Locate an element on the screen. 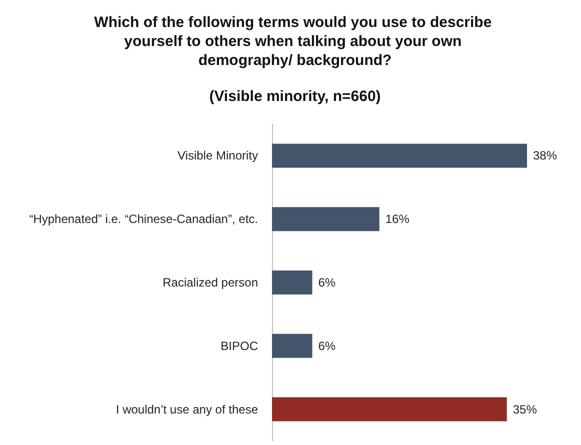 This screenshot has height=445, width=581. y-tick-label: “Hyphenated” i.e. “Chinese-Canadian”, etc. is located at coordinates (143, 219).